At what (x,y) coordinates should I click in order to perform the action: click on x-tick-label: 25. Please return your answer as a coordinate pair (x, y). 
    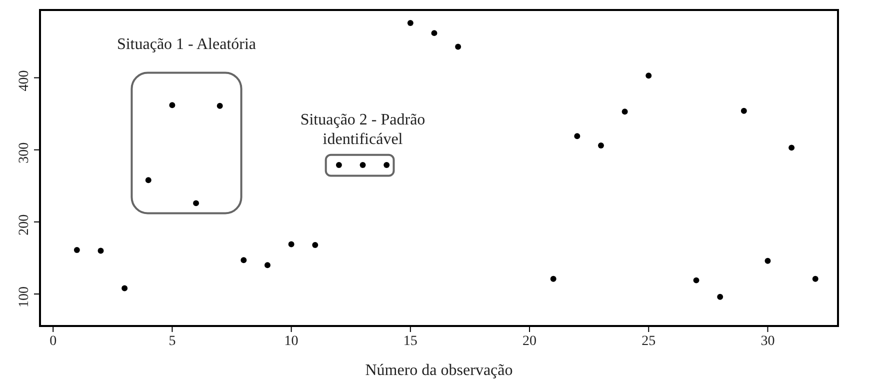
    Looking at the image, I should click on (649, 341).